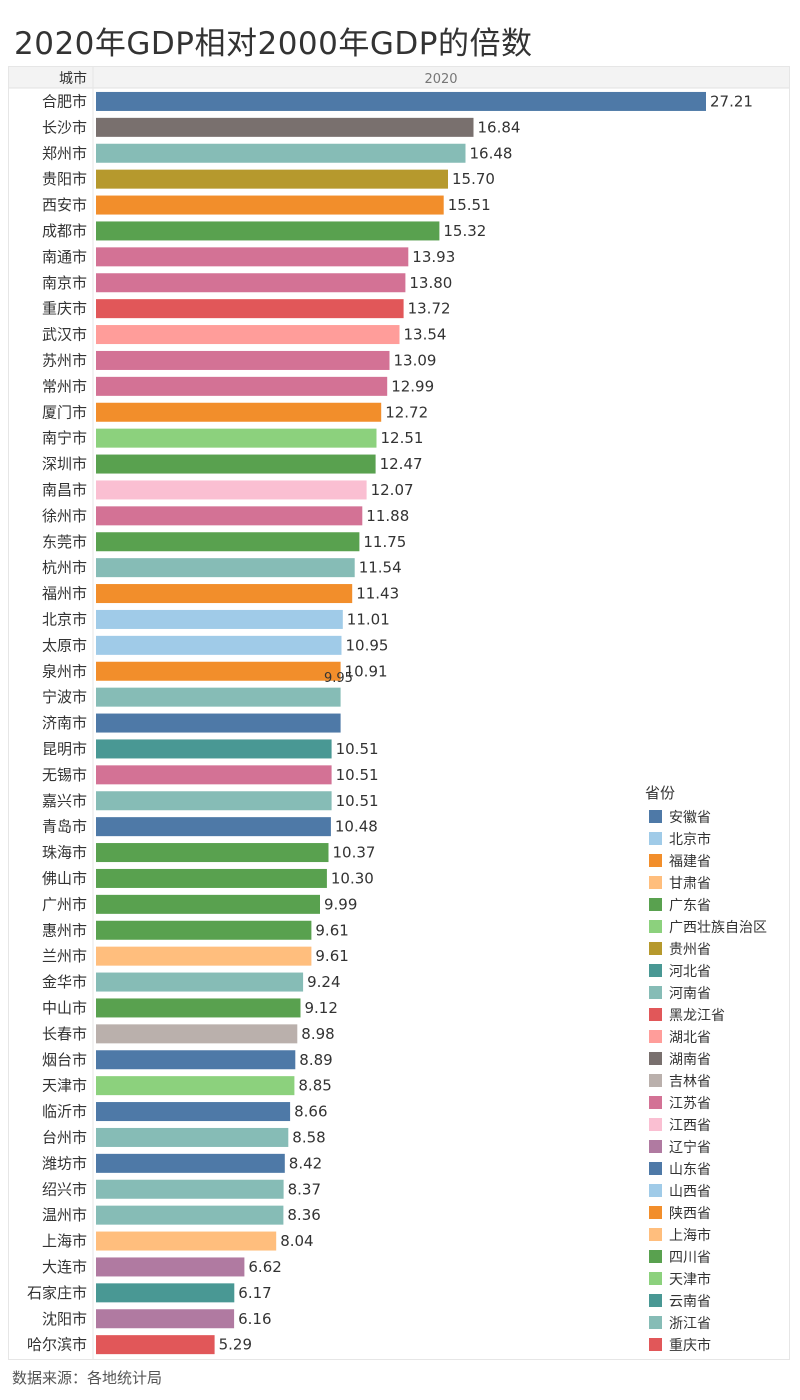 Image resolution: width=800 pixels, height=1400 pixels. I want to click on table-row: 临沂市 8.66, so click(185, 1112).